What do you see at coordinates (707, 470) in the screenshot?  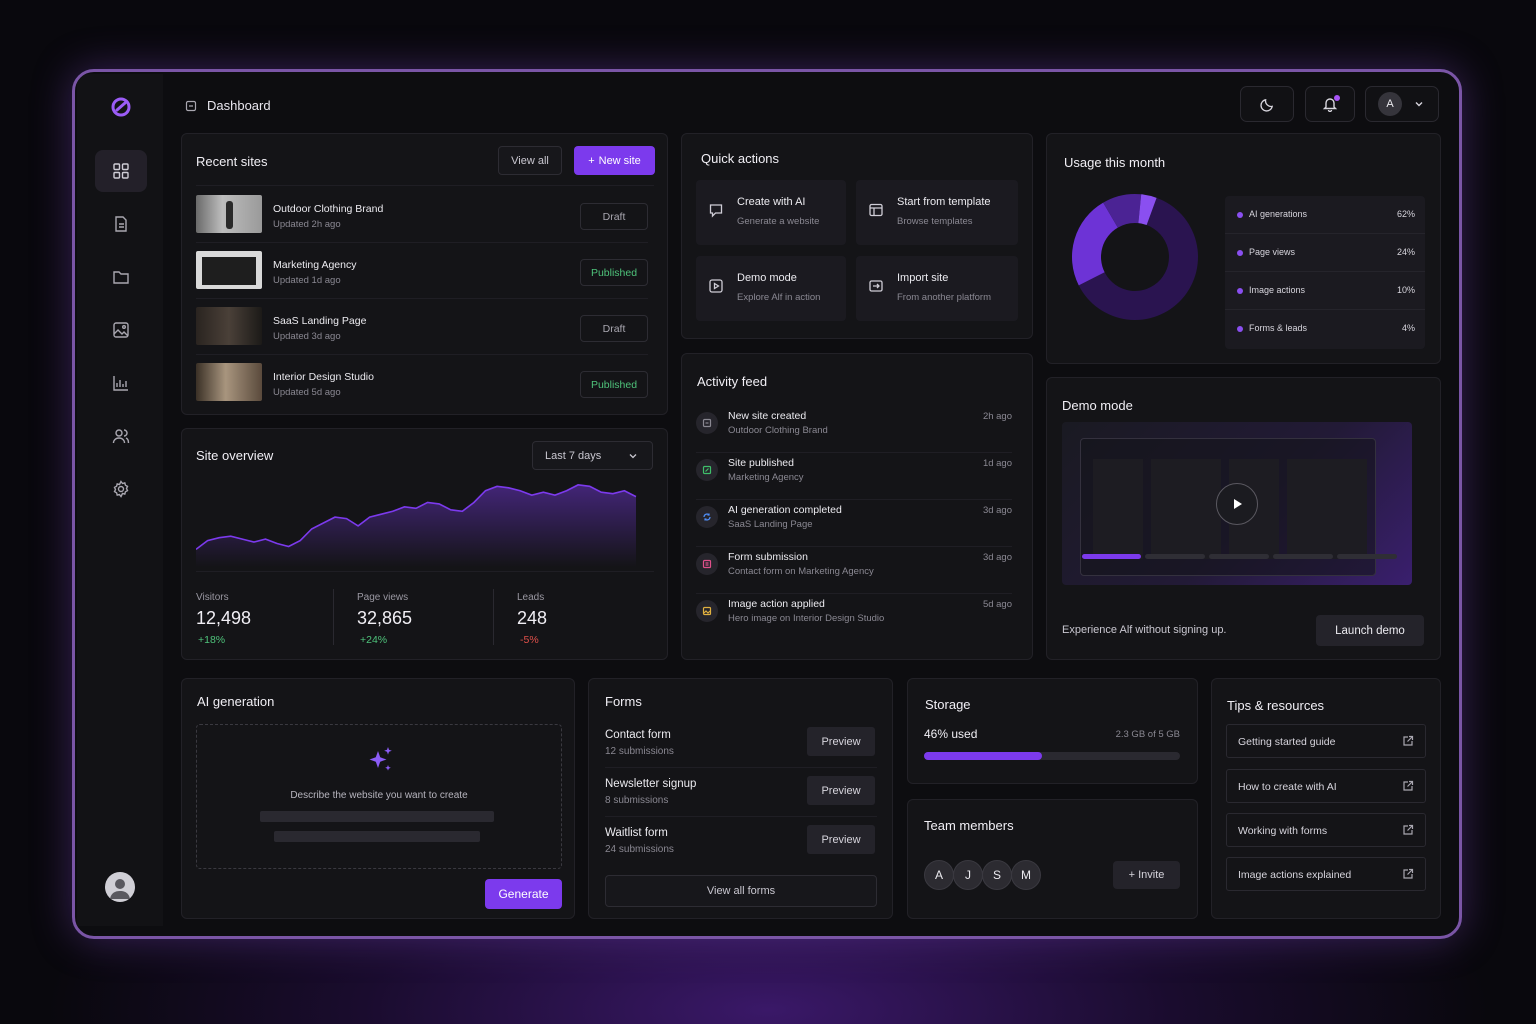 I see `published-icon` at bounding box center [707, 470].